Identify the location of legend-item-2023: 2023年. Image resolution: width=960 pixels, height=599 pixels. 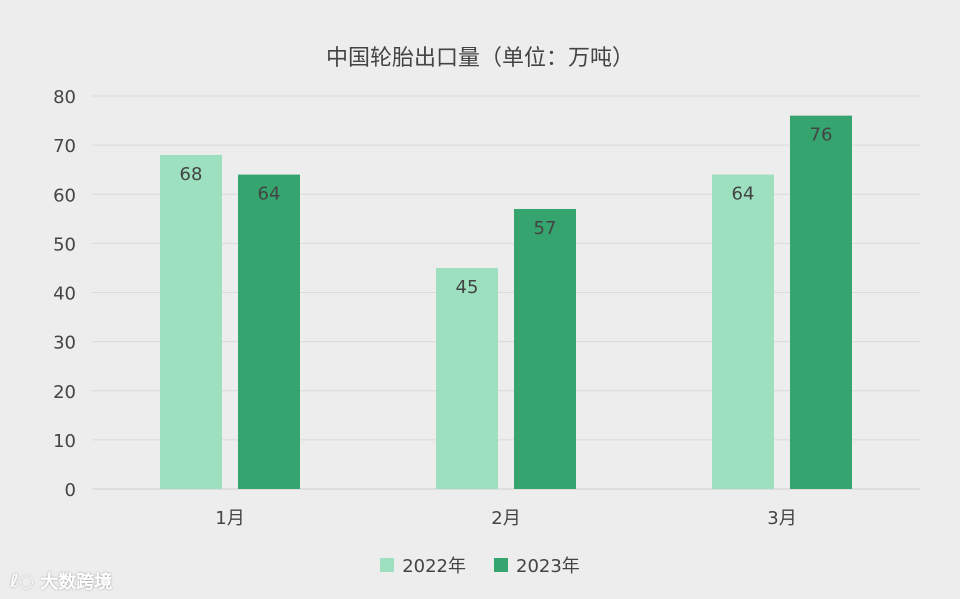
(537, 565).